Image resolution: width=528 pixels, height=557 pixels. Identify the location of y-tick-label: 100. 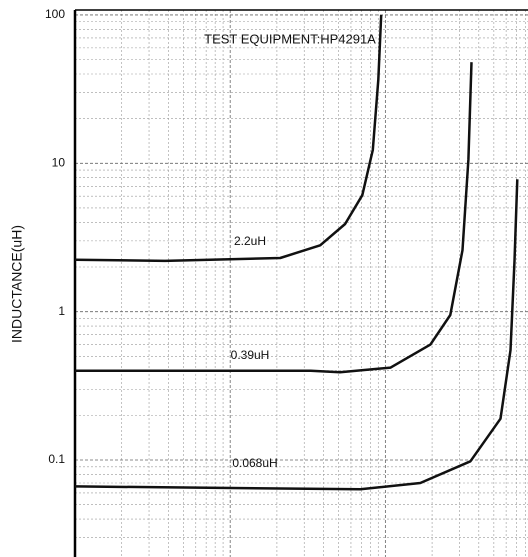
(55, 14).